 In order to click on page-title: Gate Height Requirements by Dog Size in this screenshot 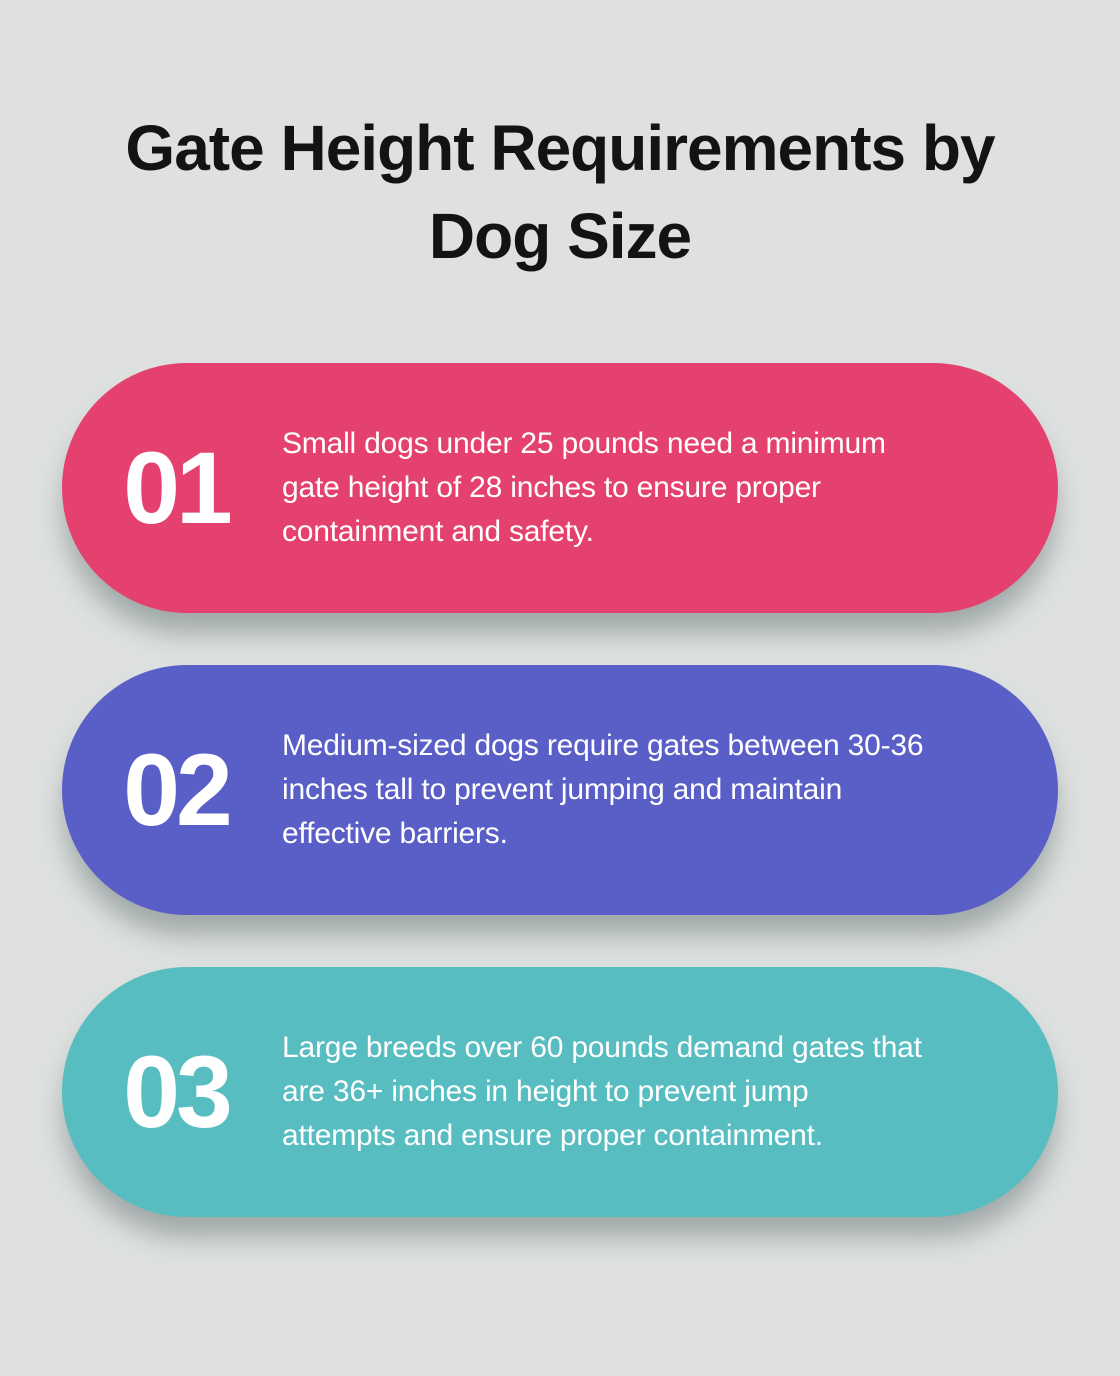, I will do `click(560, 192)`.